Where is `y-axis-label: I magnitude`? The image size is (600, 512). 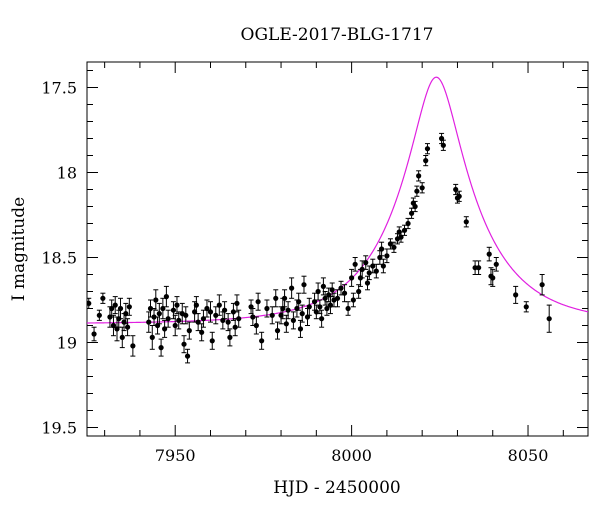
y-axis-label: I magnitude is located at coordinates (19, 249).